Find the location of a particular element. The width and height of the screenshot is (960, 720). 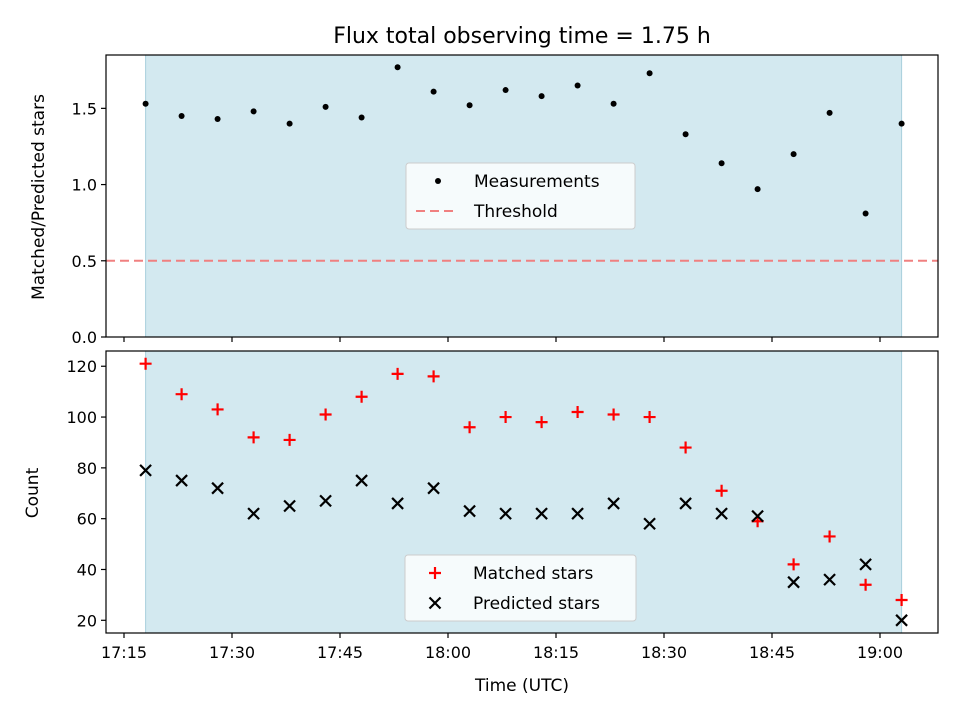

legend-measurements-label: Measurements is located at coordinates (537, 182).